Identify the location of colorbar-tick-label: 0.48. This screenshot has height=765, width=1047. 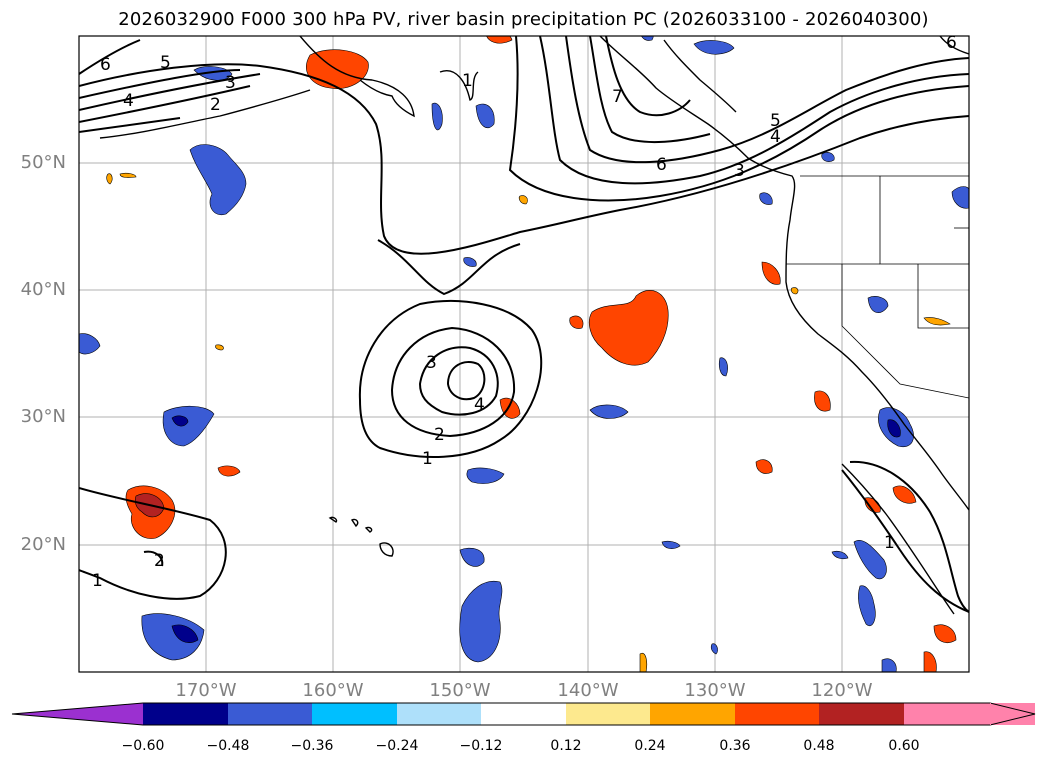
(819, 746).